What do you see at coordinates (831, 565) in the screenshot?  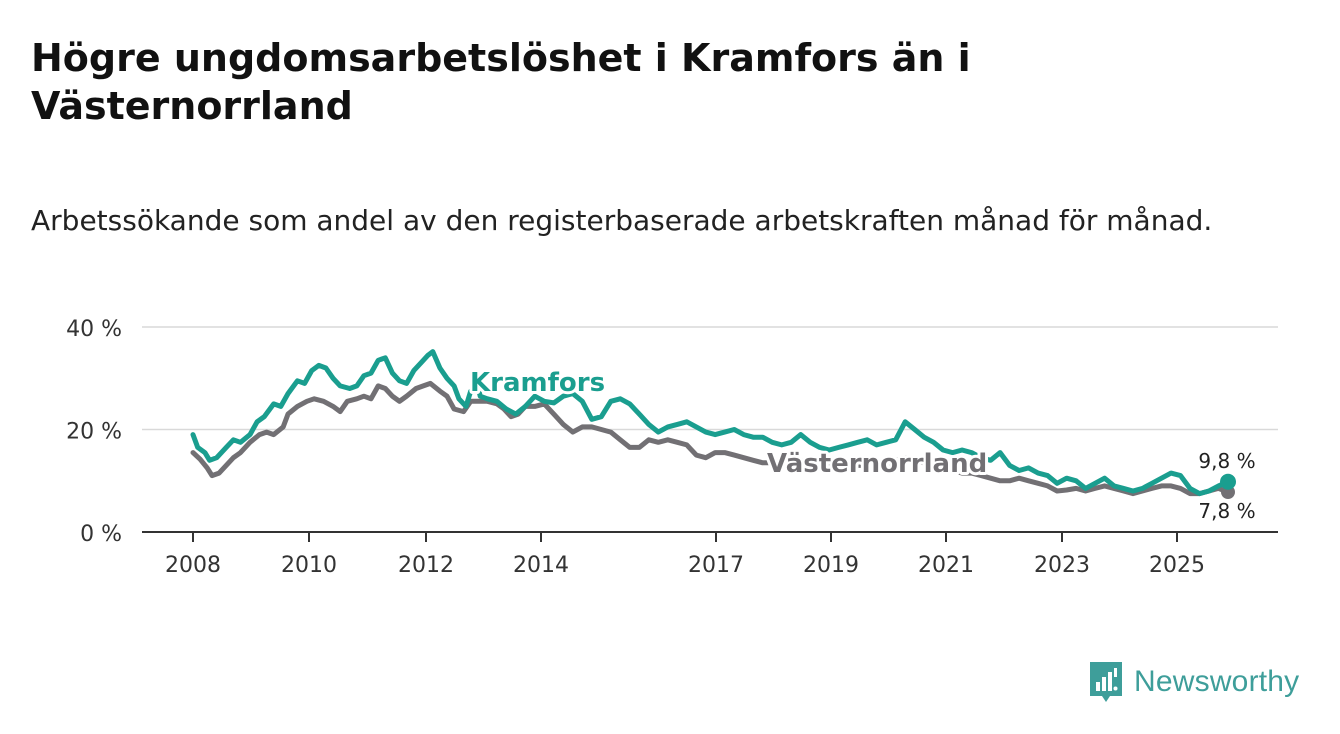 I see `x-tick-label: 2019` at bounding box center [831, 565].